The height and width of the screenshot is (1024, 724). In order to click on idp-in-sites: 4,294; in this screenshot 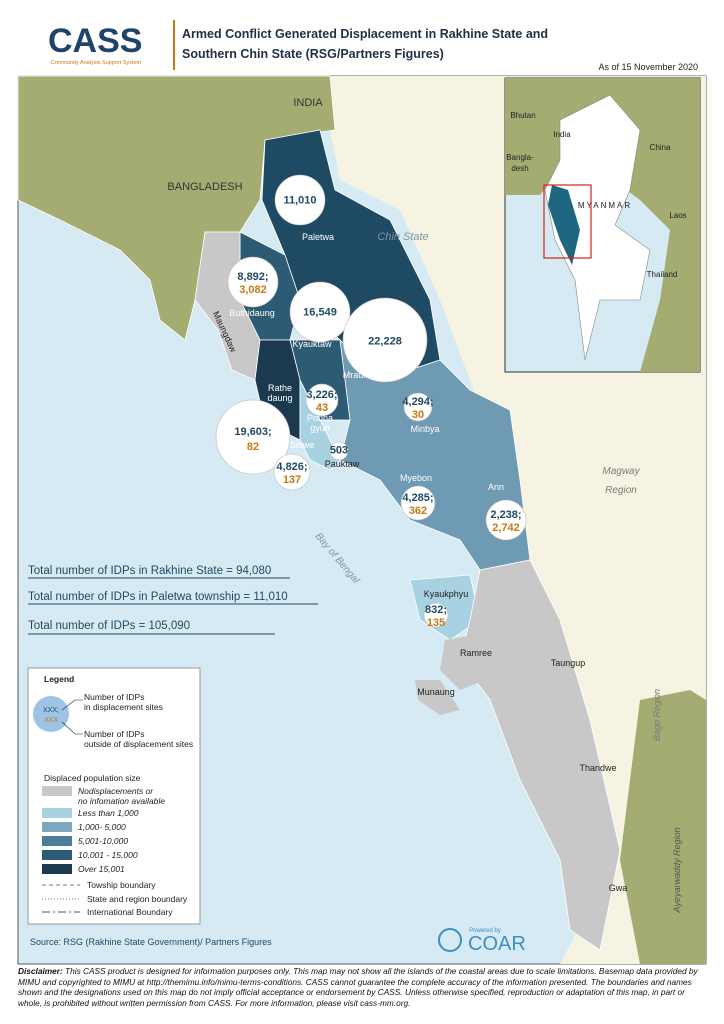, I will do `click(417, 402)`.